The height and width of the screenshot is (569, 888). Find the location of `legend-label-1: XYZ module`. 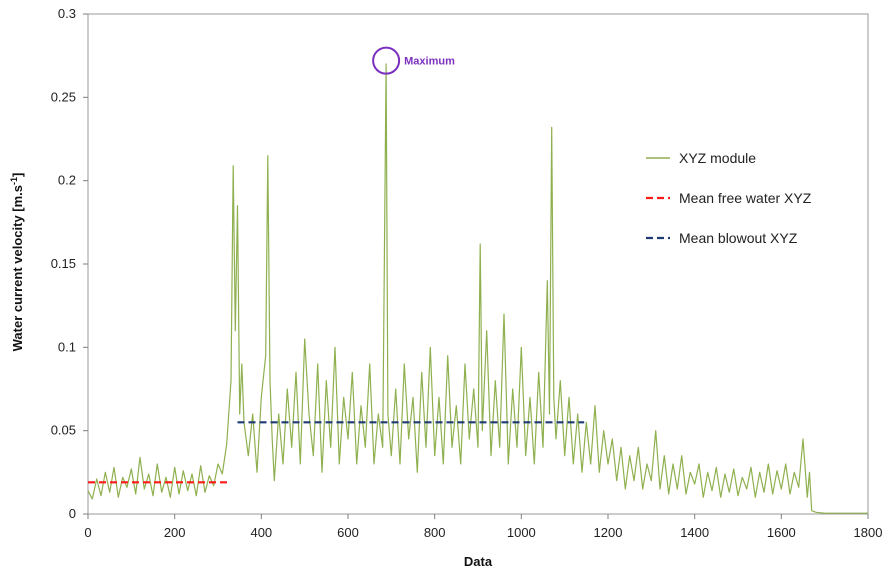

legend-label-1: XYZ module is located at coordinates (717, 158).